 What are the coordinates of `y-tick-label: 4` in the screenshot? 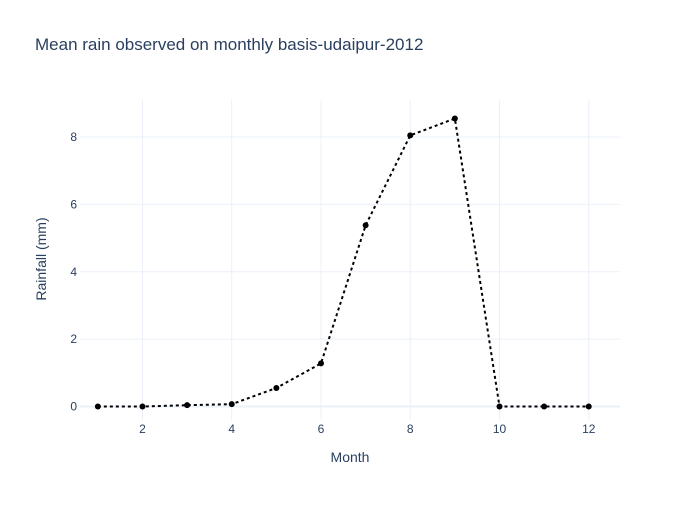 It's located at (73, 272).